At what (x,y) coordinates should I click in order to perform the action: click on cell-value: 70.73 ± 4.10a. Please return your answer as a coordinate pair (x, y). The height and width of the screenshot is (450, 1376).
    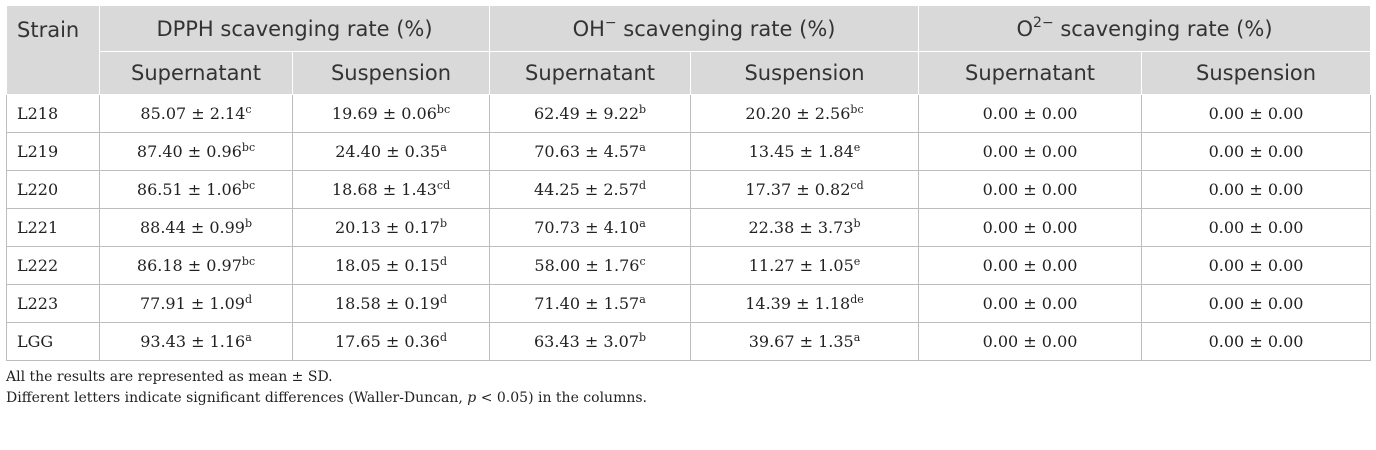
    Looking at the image, I should click on (590, 227).